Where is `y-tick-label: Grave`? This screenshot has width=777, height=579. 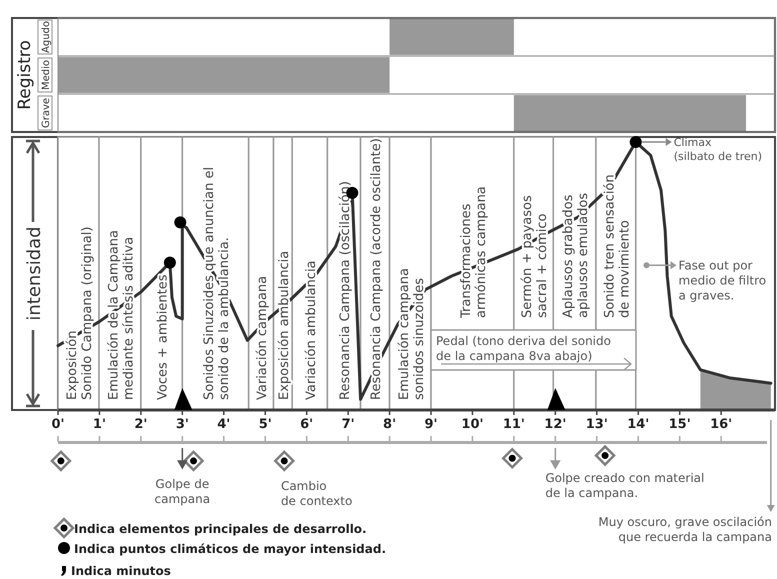
y-tick-label: Grave is located at coordinates (46, 113).